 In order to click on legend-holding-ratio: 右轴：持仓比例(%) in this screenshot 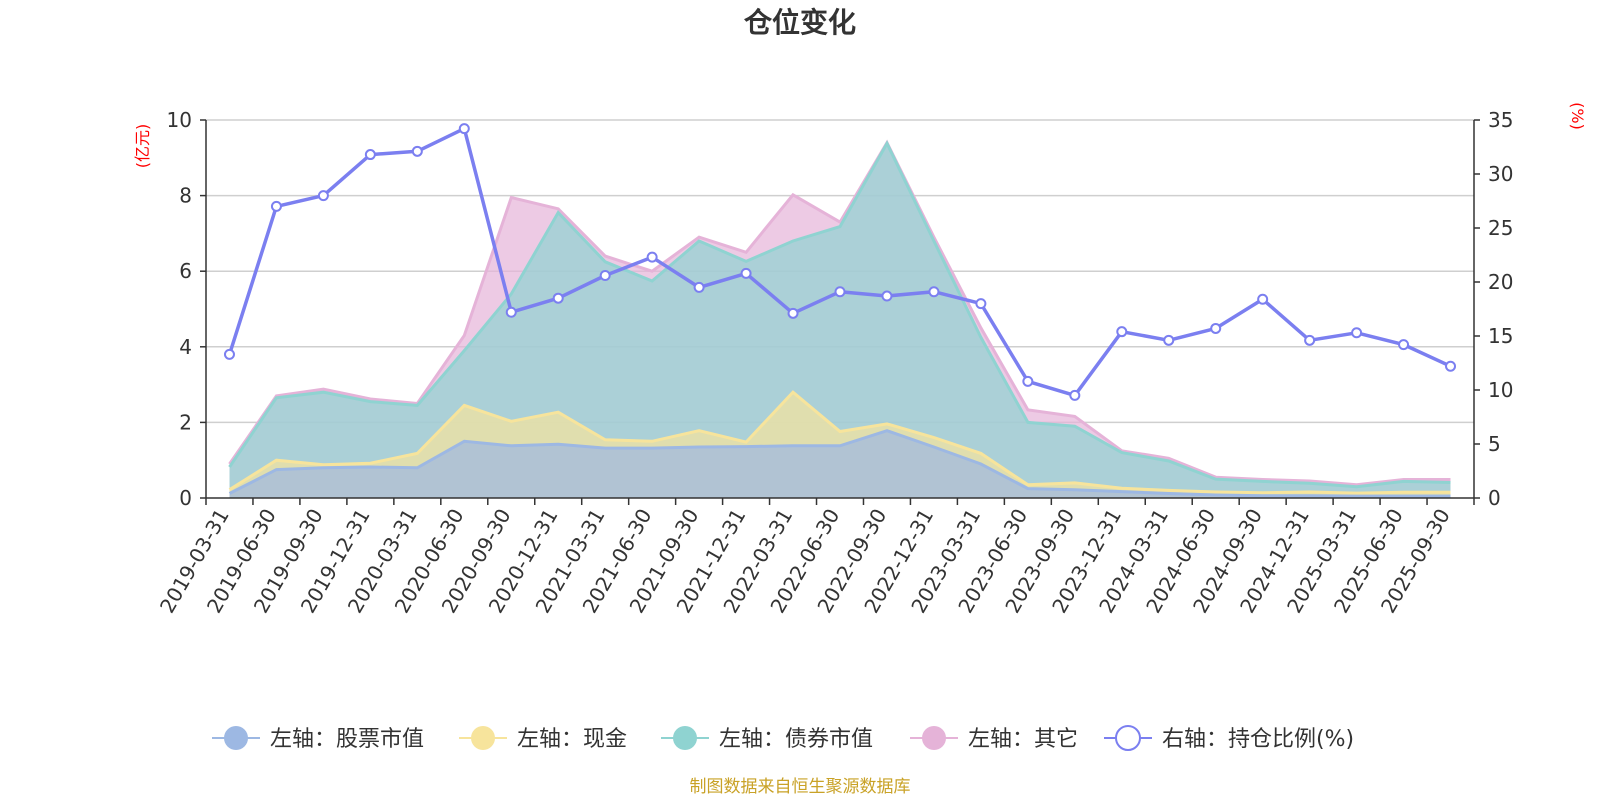, I will do `click(1229, 738)`.